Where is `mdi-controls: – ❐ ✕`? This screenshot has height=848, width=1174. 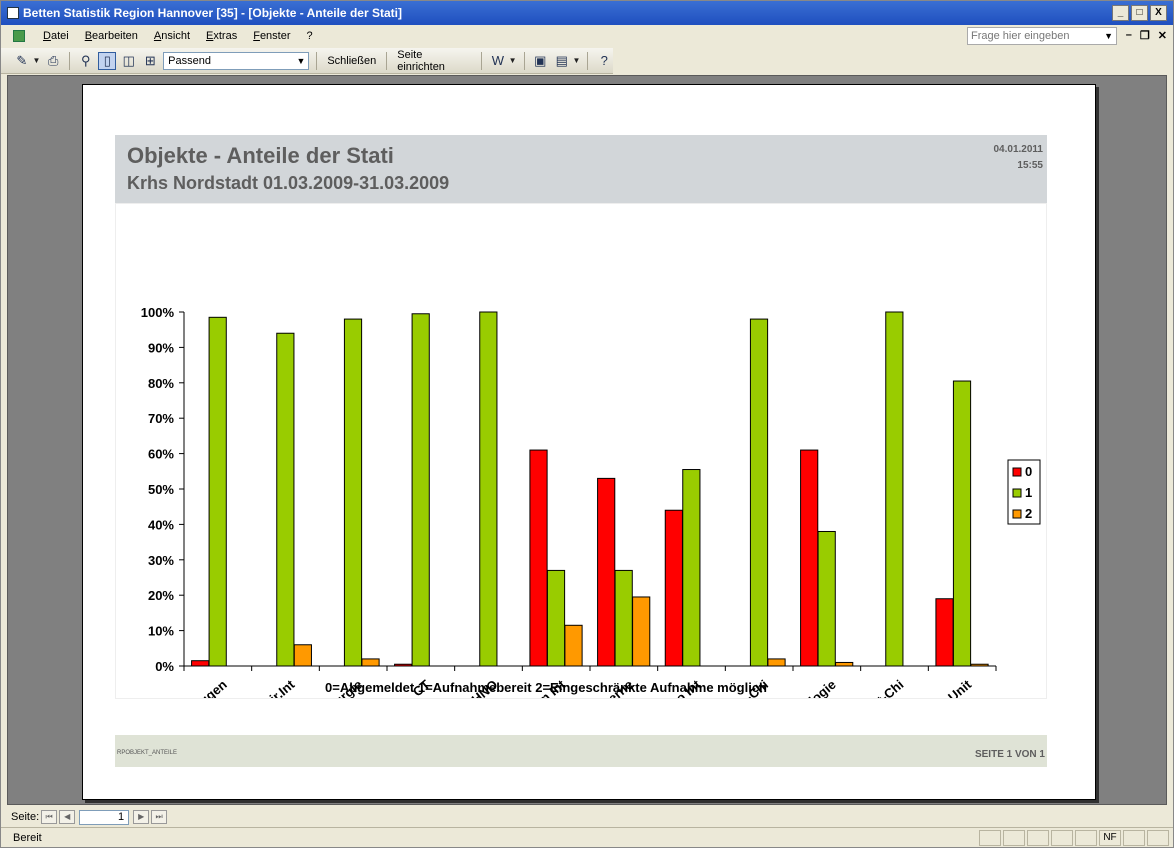
mdi-controls: – ❐ ✕ is located at coordinates (1146, 35).